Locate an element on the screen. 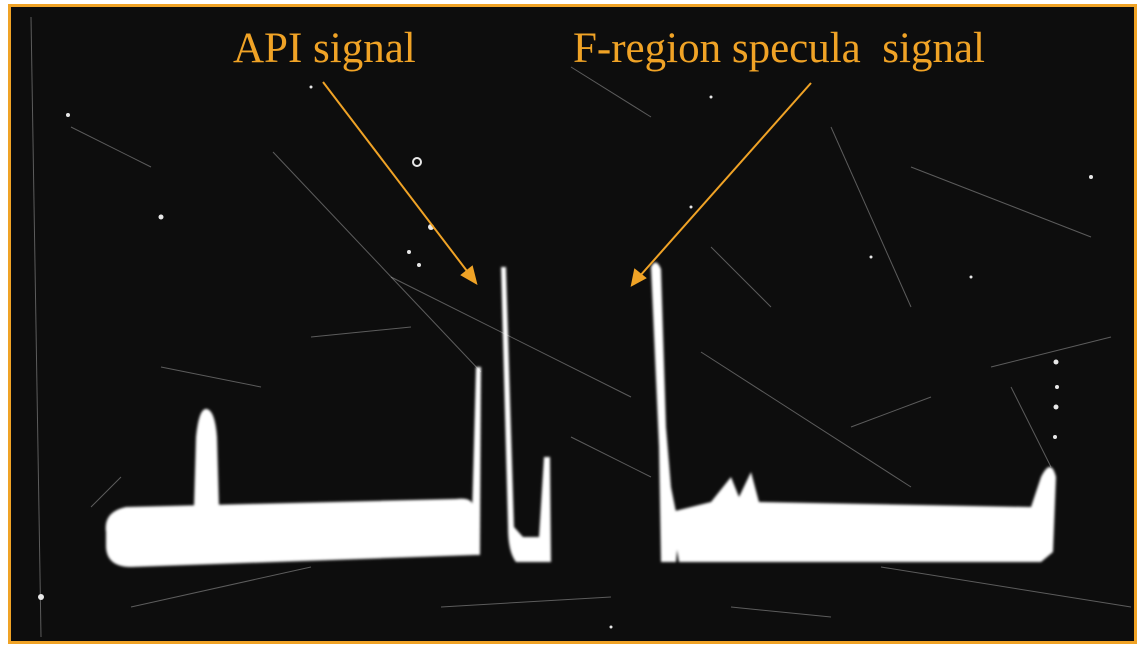  annotation-arrows is located at coordinates (567, 184).